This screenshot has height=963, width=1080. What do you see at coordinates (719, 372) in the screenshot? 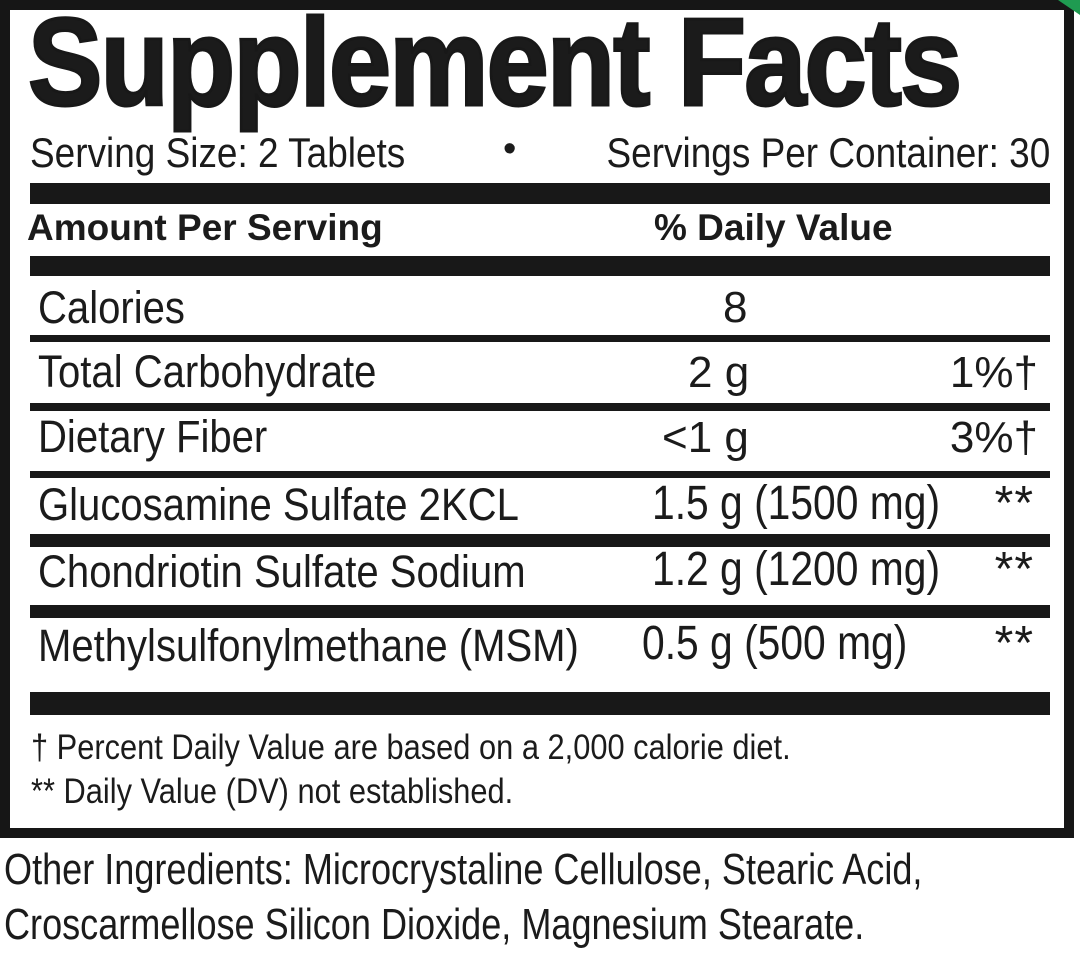
I see `row-amount-total-carbohydrate: 2 g` at bounding box center [719, 372].